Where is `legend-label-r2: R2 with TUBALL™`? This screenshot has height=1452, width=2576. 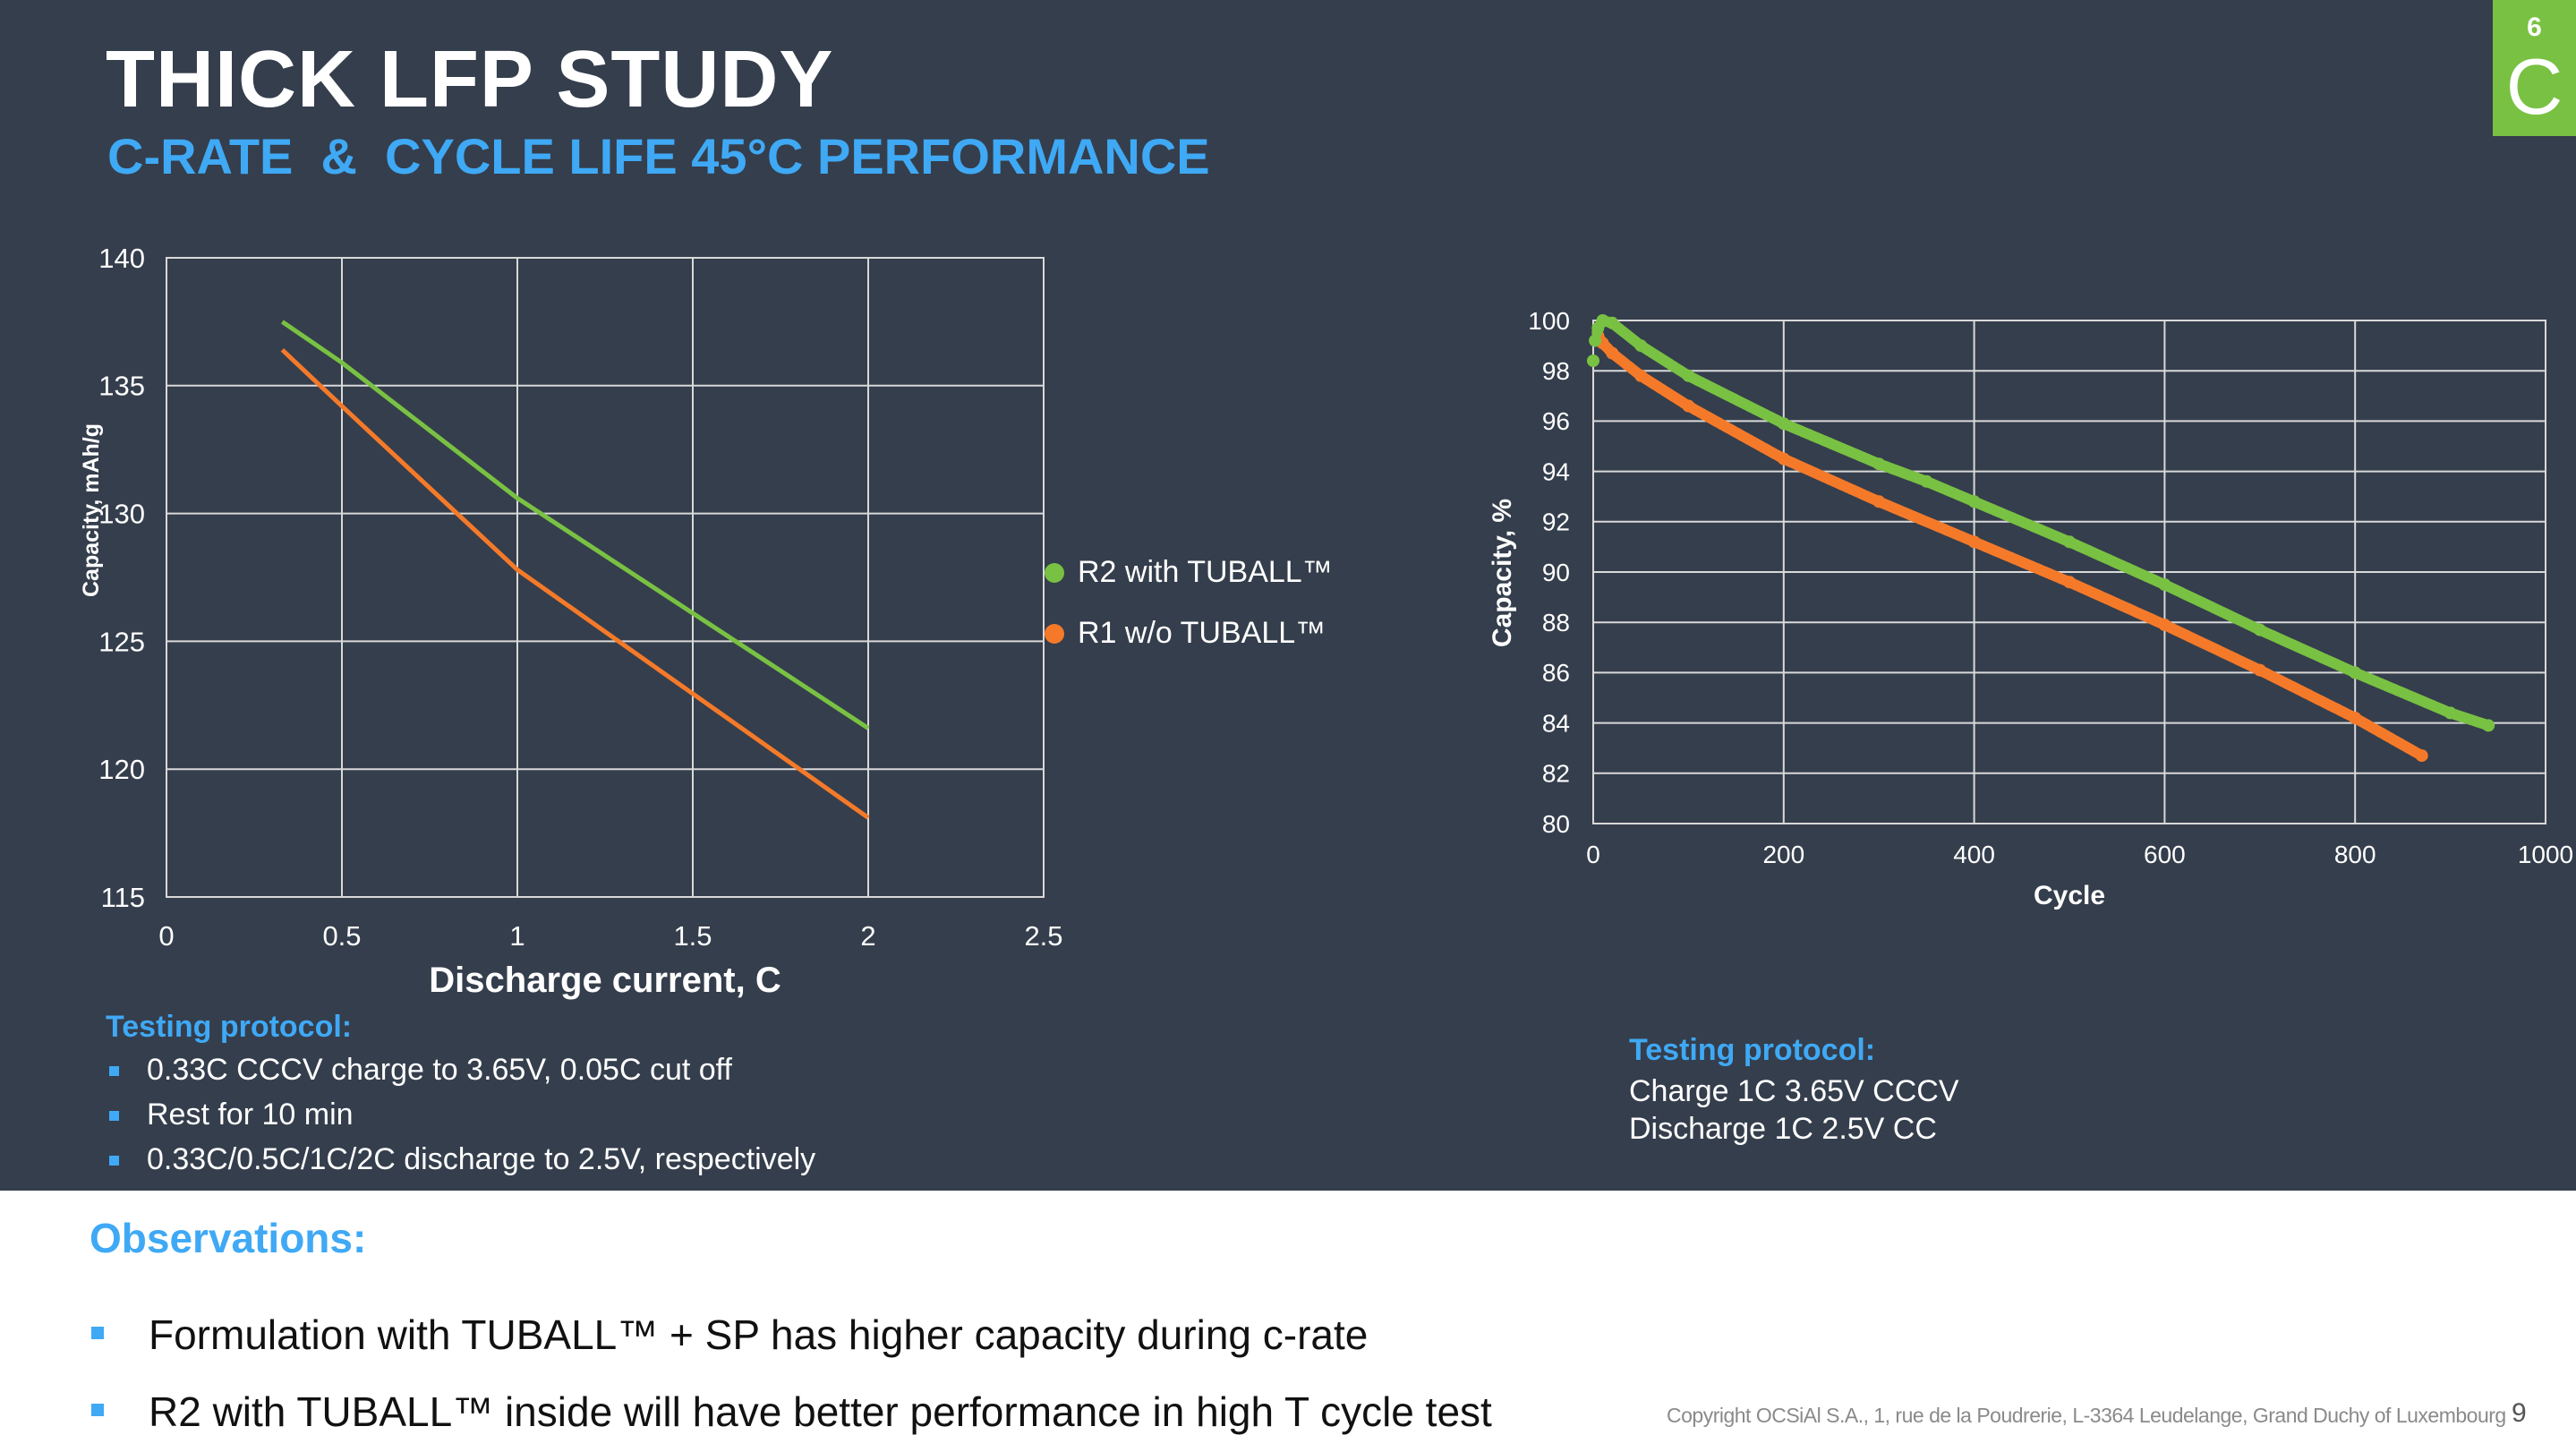
legend-label-r2: R2 with TUBALL™ is located at coordinates (1205, 572).